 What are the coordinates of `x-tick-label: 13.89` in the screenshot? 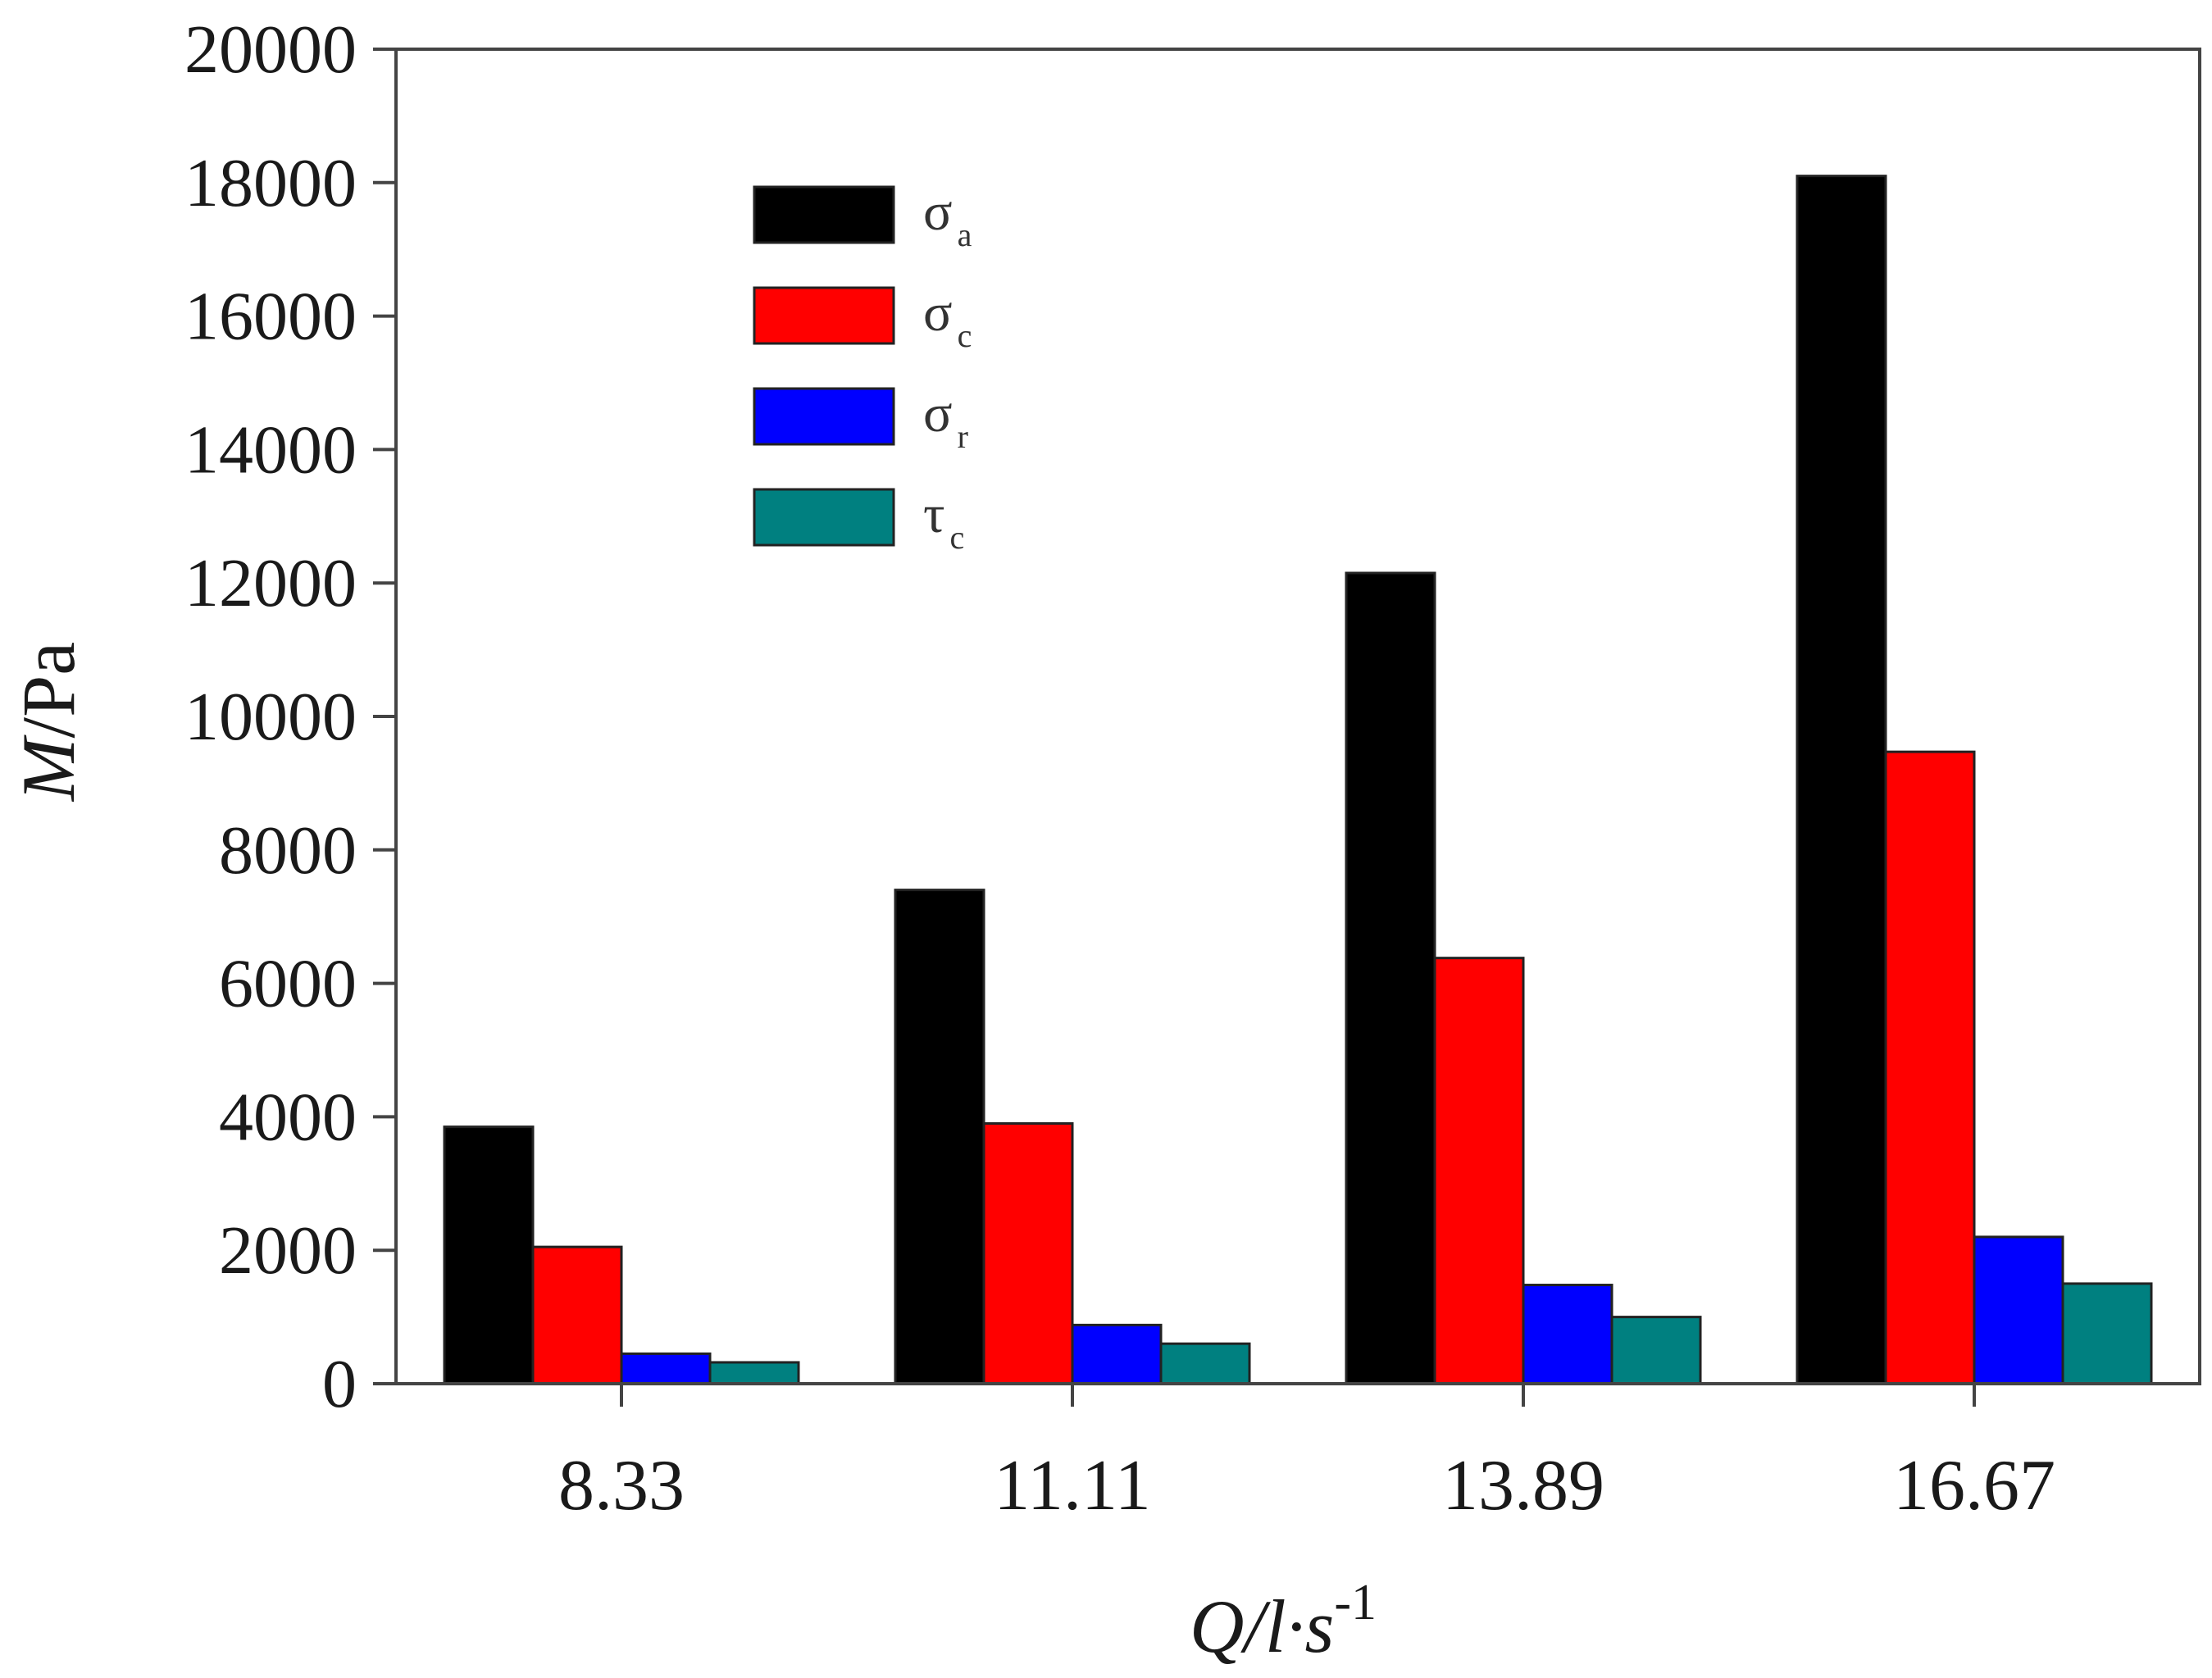 It's located at (1523, 1486).